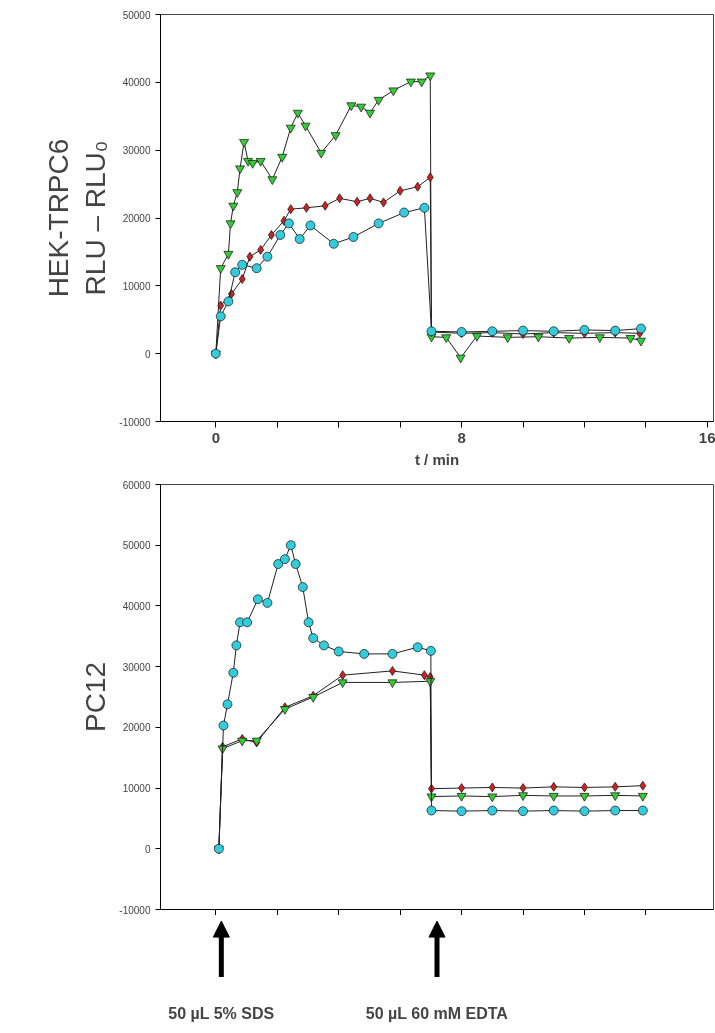 This screenshot has height=1033, width=715. I want to click on x-axis-title: t / min, so click(437, 459).